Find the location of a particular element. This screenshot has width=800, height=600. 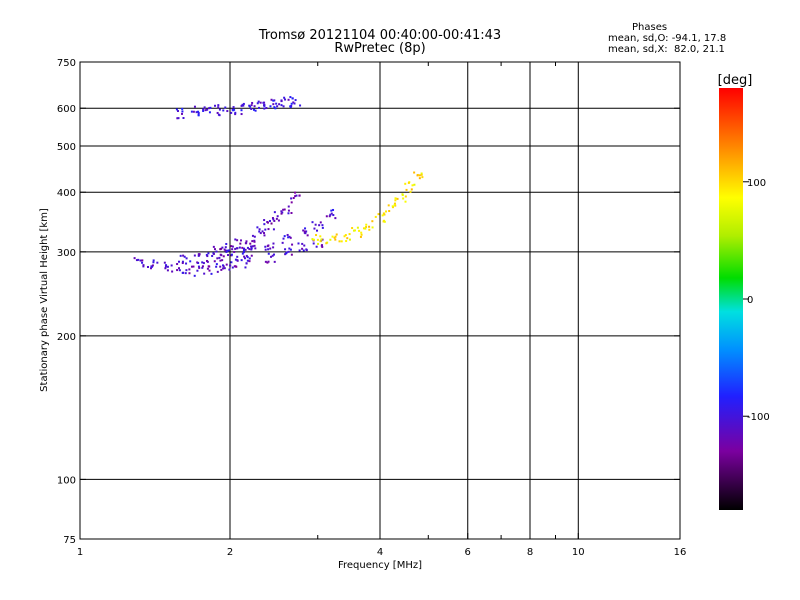

x-tick-label: 16 is located at coordinates (680, 552).